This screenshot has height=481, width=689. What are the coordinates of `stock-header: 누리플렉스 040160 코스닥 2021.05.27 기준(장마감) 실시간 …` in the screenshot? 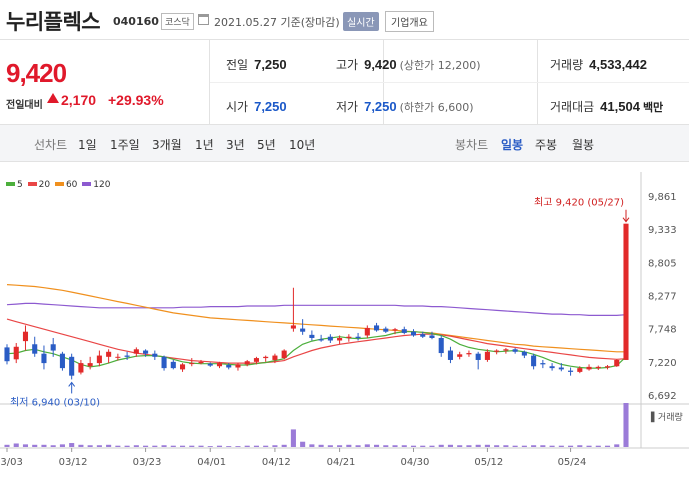 It's located at (344, 20).